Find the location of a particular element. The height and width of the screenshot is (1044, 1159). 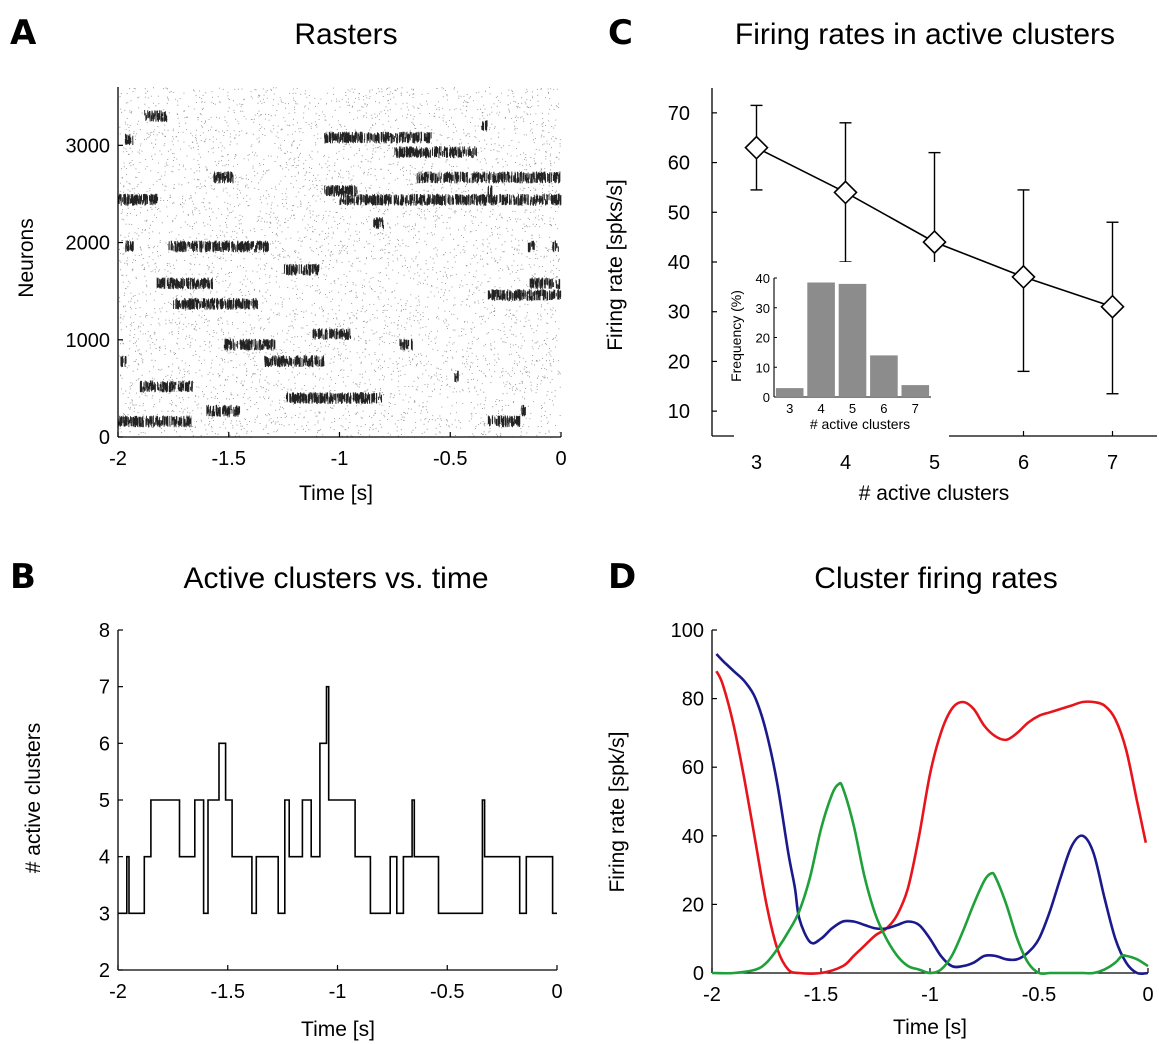

raster-bursts is located at coordinates (339, 269).